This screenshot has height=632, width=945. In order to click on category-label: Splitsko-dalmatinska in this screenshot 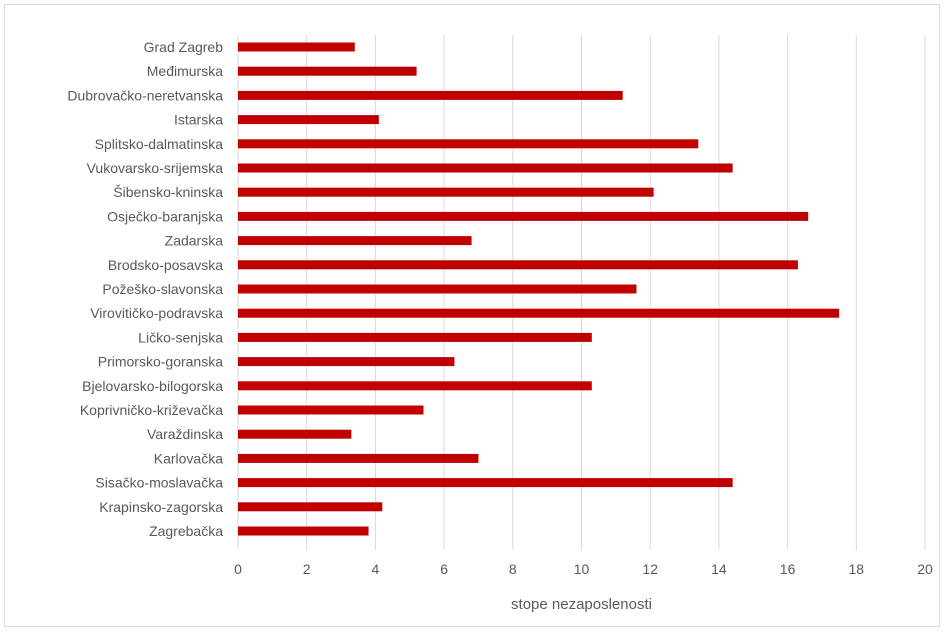, I will do `click(159, 144)`.